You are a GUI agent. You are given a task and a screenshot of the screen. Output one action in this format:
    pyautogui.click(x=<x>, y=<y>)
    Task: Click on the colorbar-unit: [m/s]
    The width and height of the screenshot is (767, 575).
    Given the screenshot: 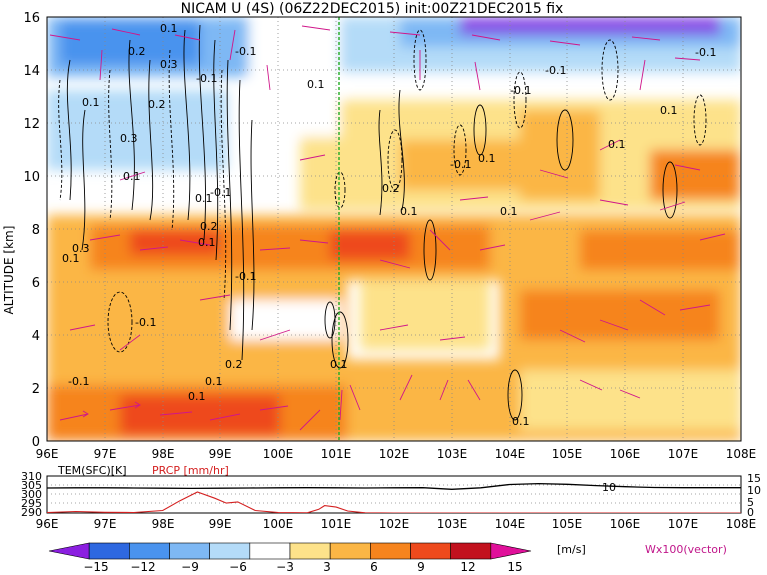 What is the action you would take?
    pyautogui.click(x=571, y=549)
    